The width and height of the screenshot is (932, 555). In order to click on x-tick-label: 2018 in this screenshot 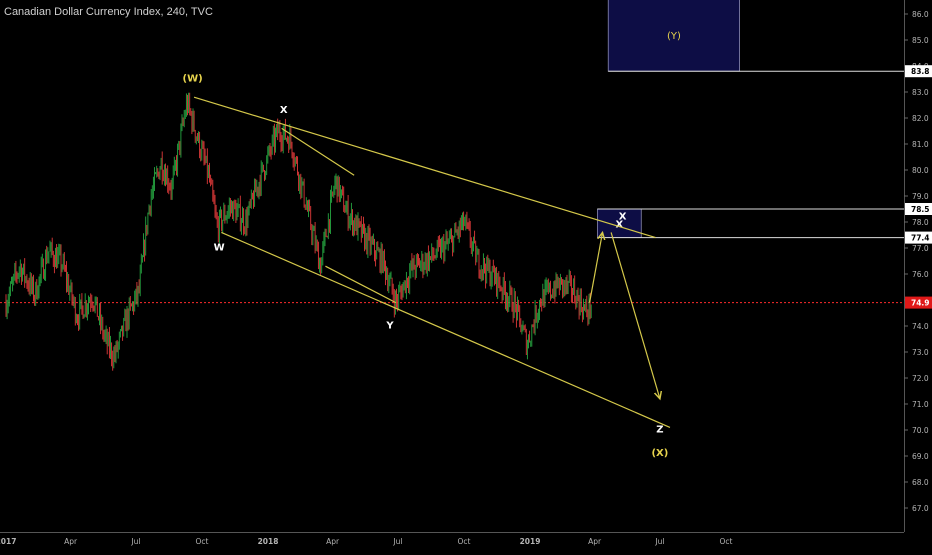, I will do `click(268, 541)`.